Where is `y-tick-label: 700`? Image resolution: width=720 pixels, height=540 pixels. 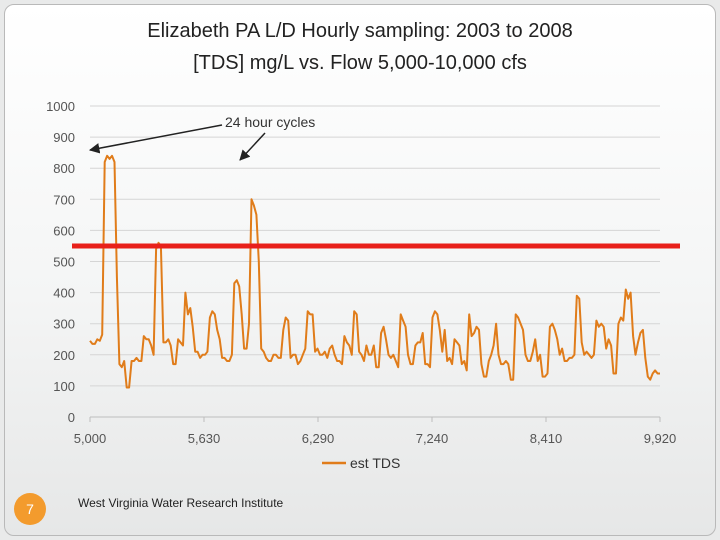 y-tick-label: 700 is located at coordinates (64, 199).